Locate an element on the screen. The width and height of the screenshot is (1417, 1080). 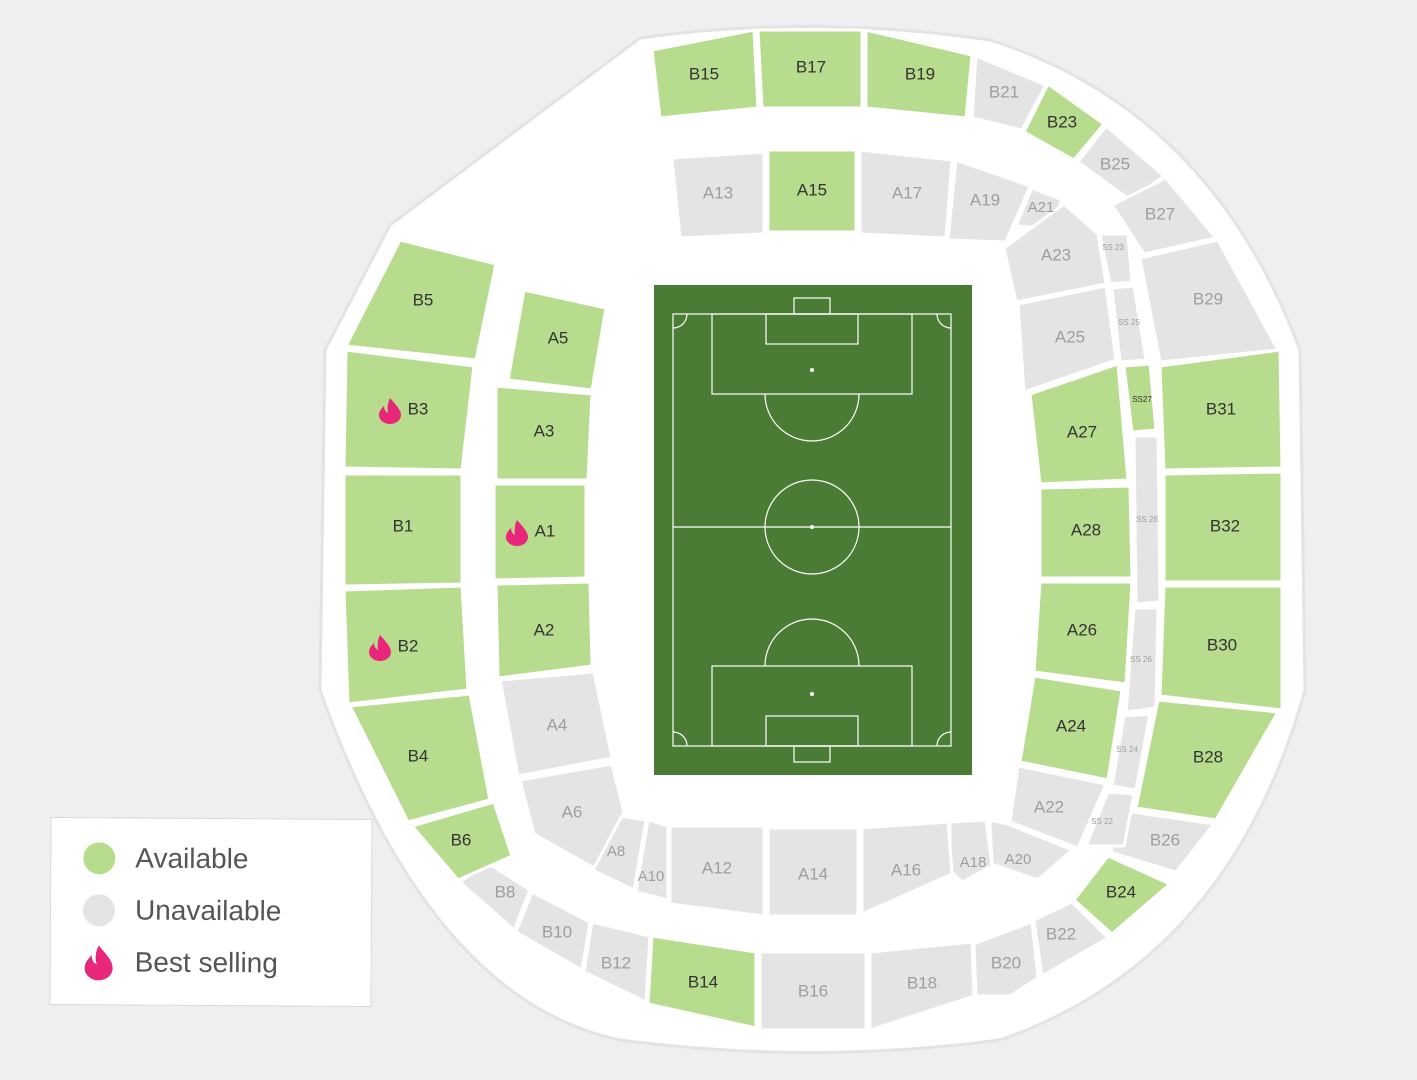
section-ss25 is located at coordinates (1129, 324).